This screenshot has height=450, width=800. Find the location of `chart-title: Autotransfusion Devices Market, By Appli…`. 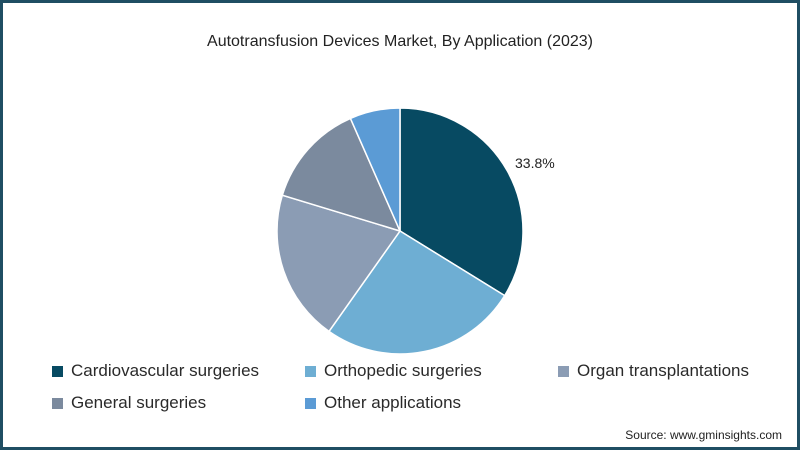

chart-title: Autotransfusion Devices Market, By Appli… is located at coordinates (400, 41).